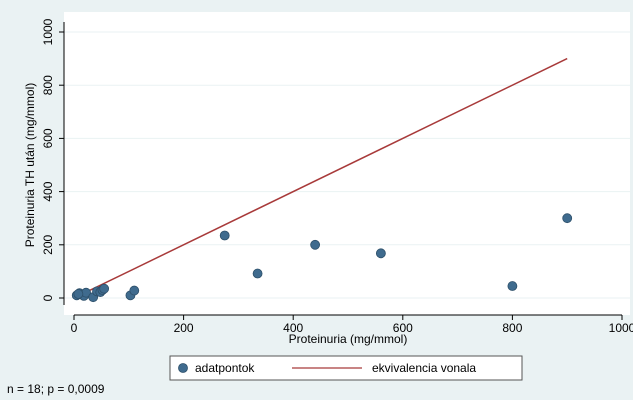 Image resolution: width=633 pixels, height=400 pixels. What do you see at coordinates (56, 389) in the screenshot?
I see `footnote: n = 18; p = 0,0009` at bounding box center [56, 389].